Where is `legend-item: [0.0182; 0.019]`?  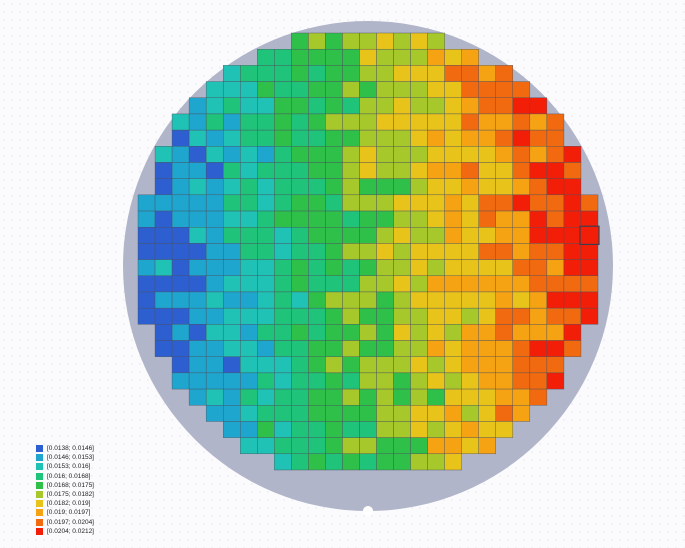
legend-item: [0.0182; 0.019] is located at coordinates (65, 503).